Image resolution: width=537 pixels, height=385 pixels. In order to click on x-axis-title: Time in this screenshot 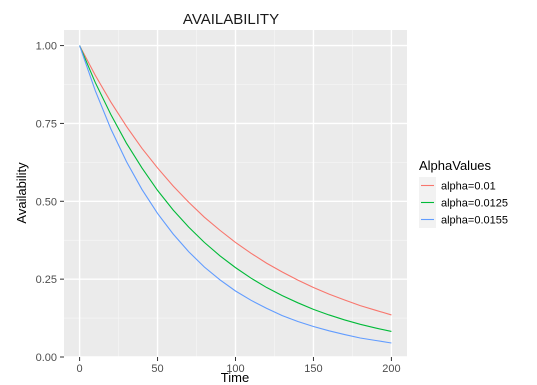, I will do `click(235, 377)`.